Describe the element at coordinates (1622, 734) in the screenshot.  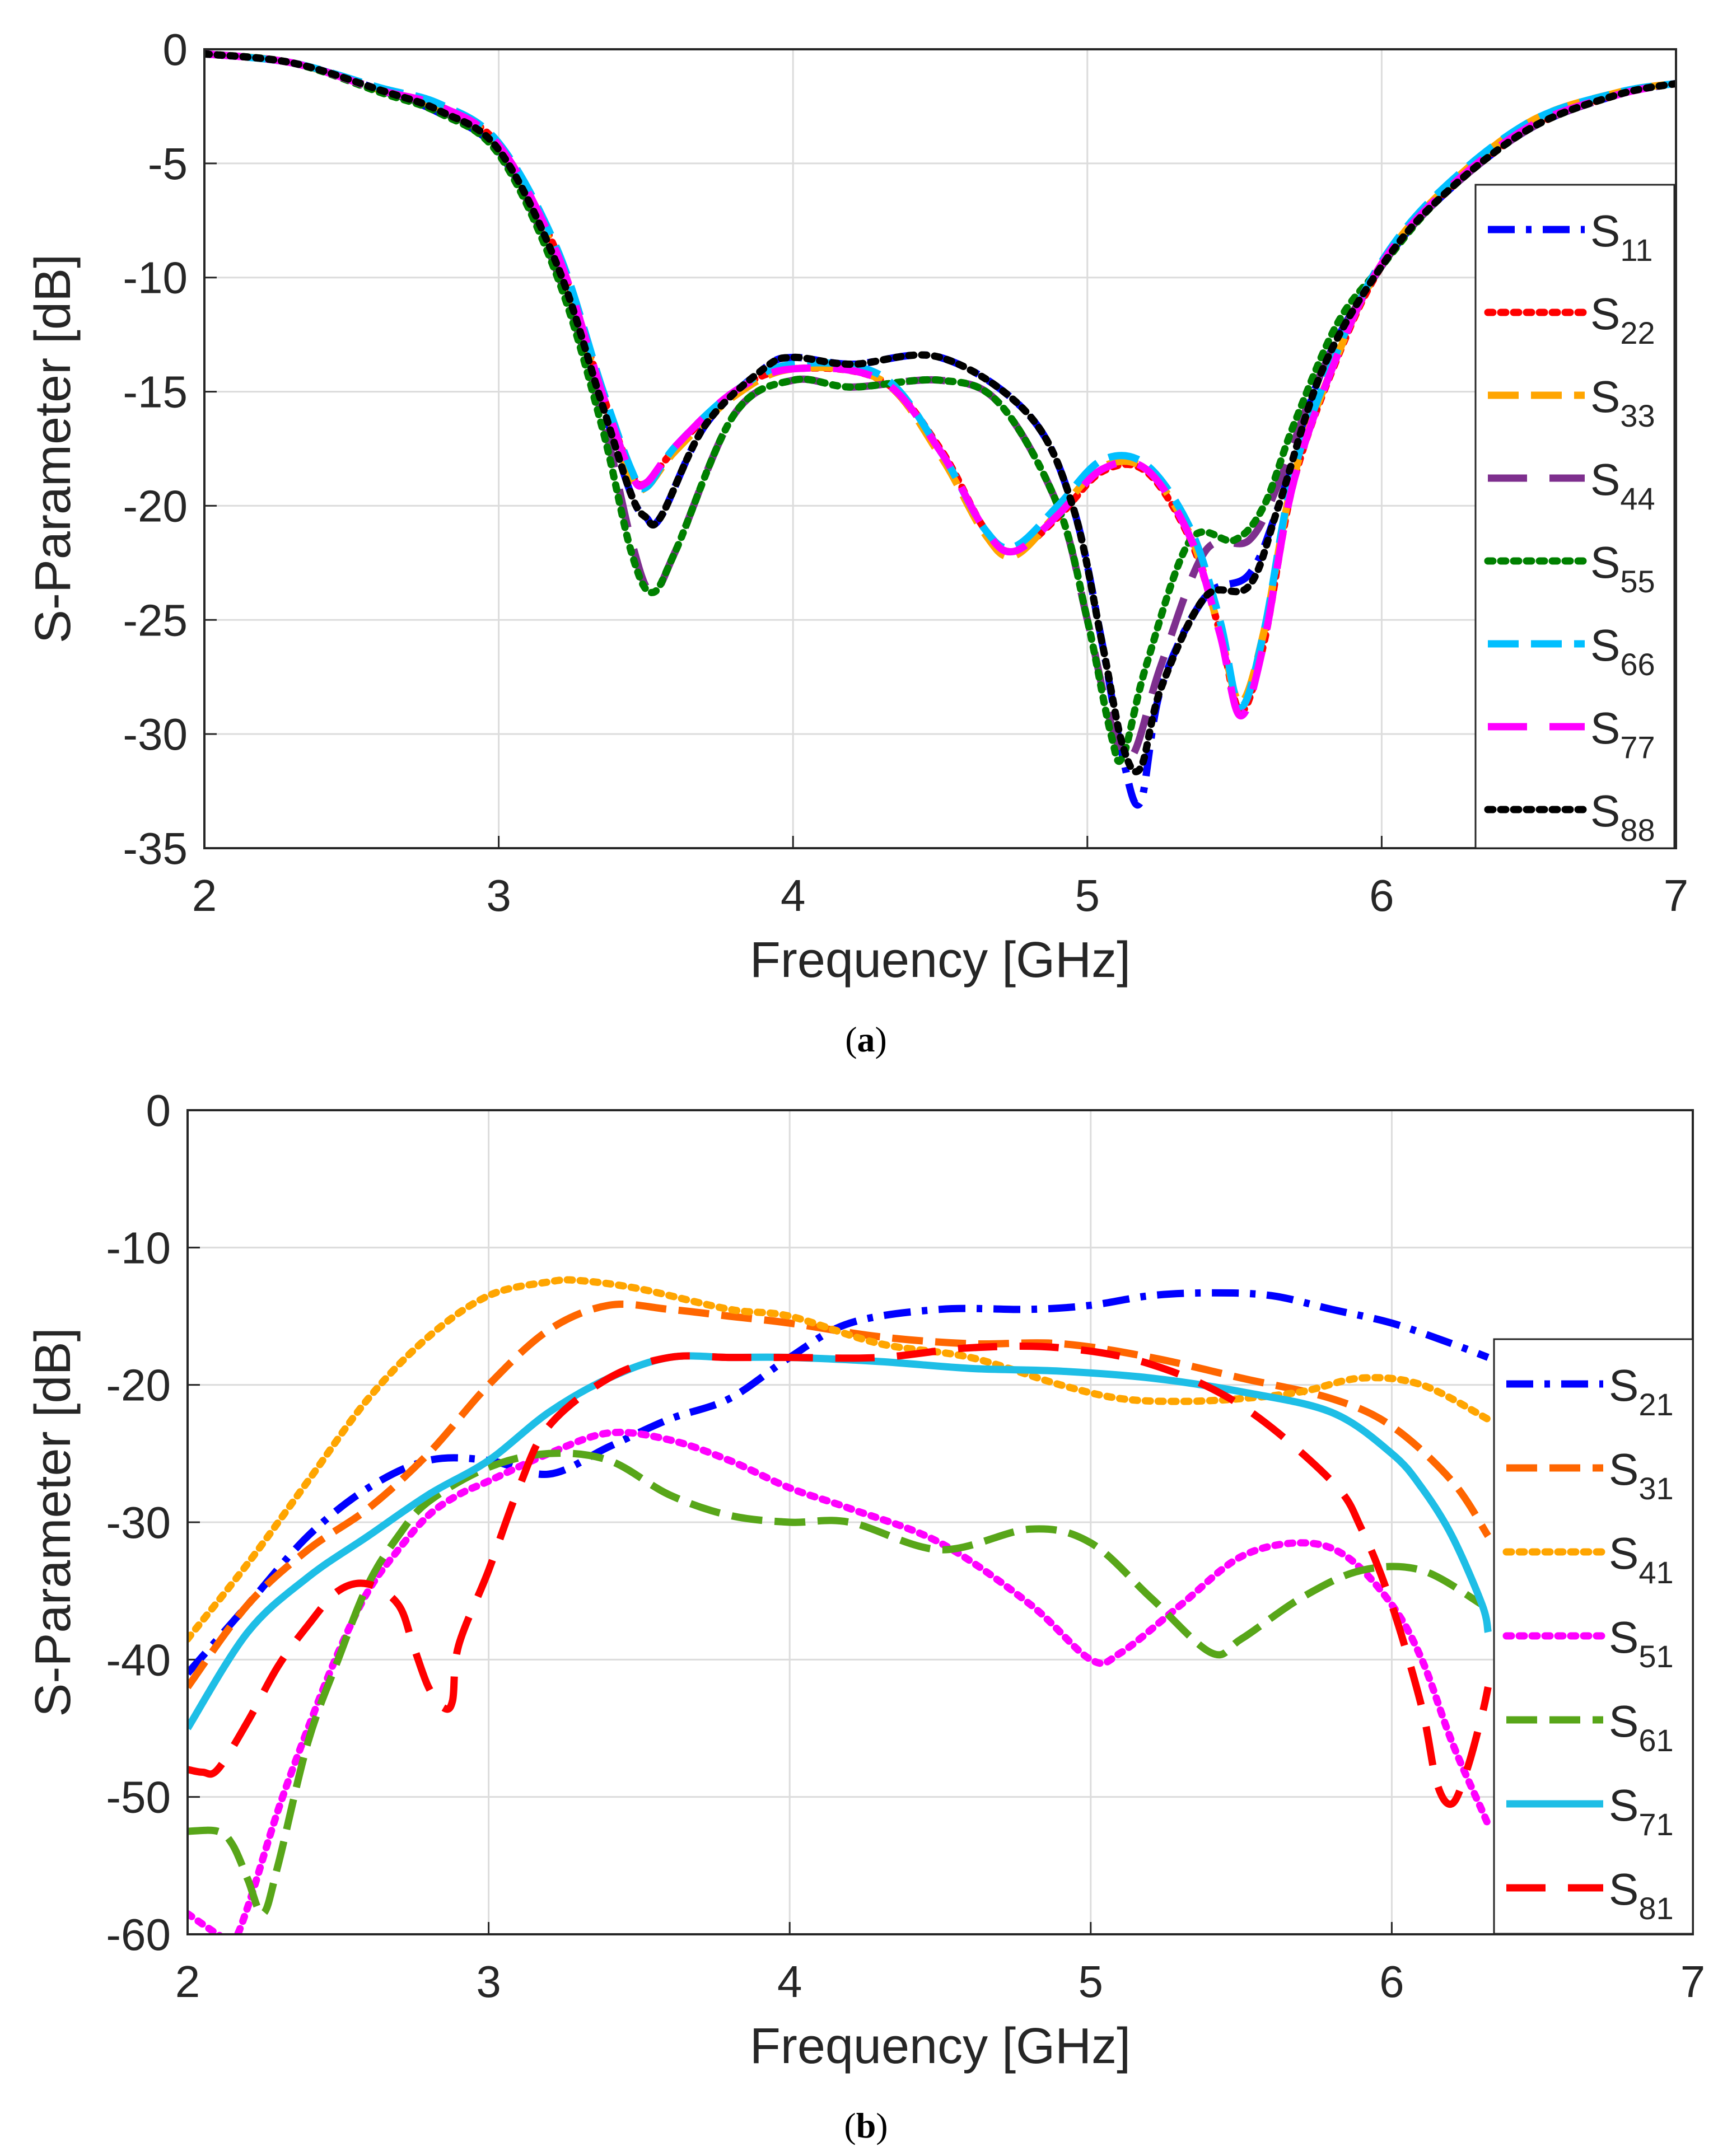
I see `legend-label-s77: S77` at that location.